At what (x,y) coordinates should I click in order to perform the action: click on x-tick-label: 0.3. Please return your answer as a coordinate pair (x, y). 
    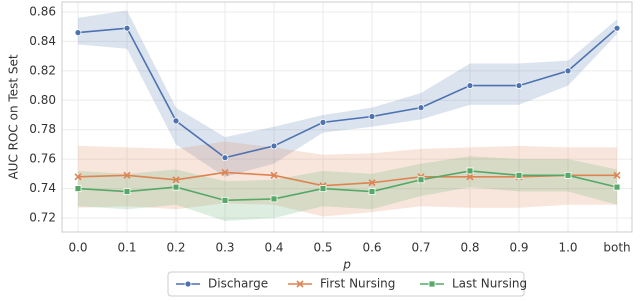
    Looking at the image, I should click on (224, 248).